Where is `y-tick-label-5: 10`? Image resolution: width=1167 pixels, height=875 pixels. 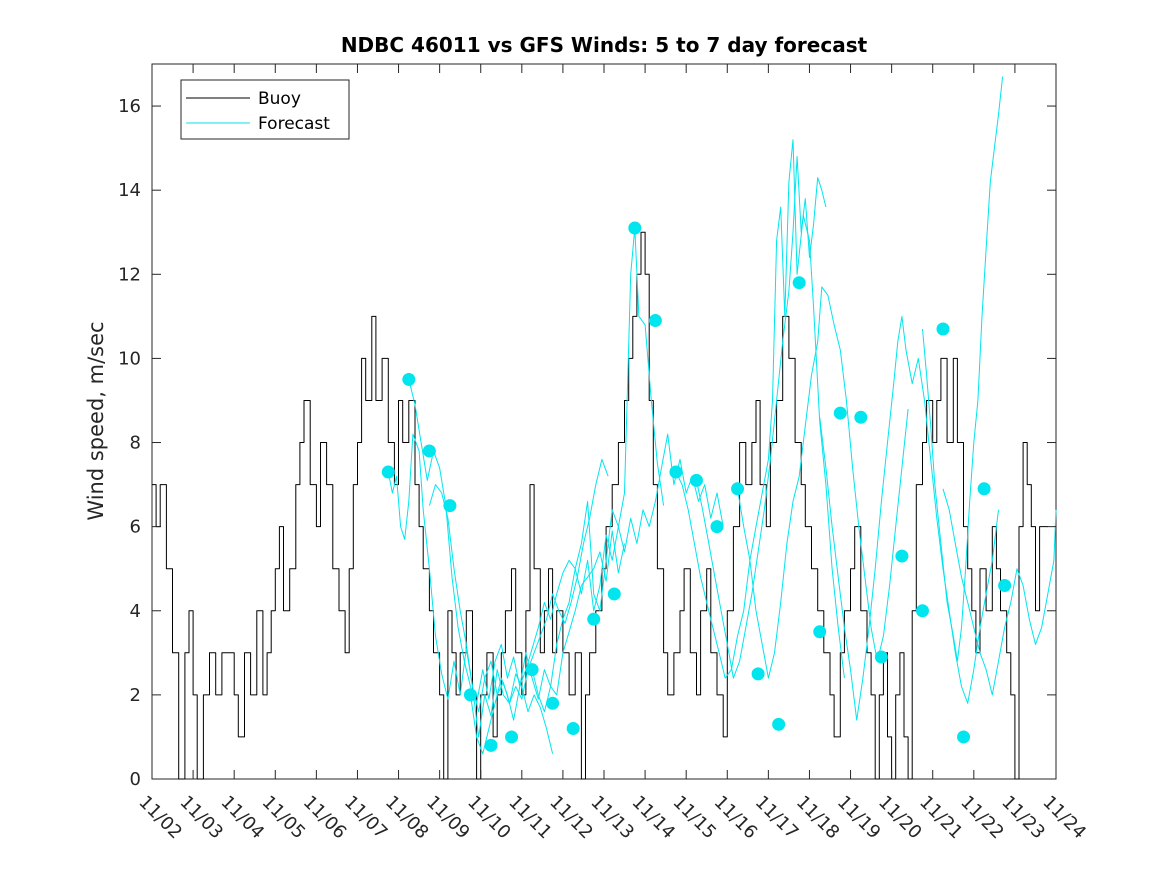
y-tick-label-5: 10 is located at coordinates (129, 358).